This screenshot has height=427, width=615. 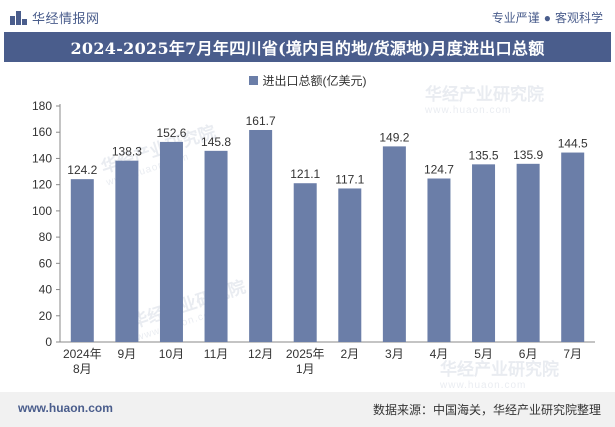 I want to click on x-tick-label: 1月, so click(x=305, y=369).